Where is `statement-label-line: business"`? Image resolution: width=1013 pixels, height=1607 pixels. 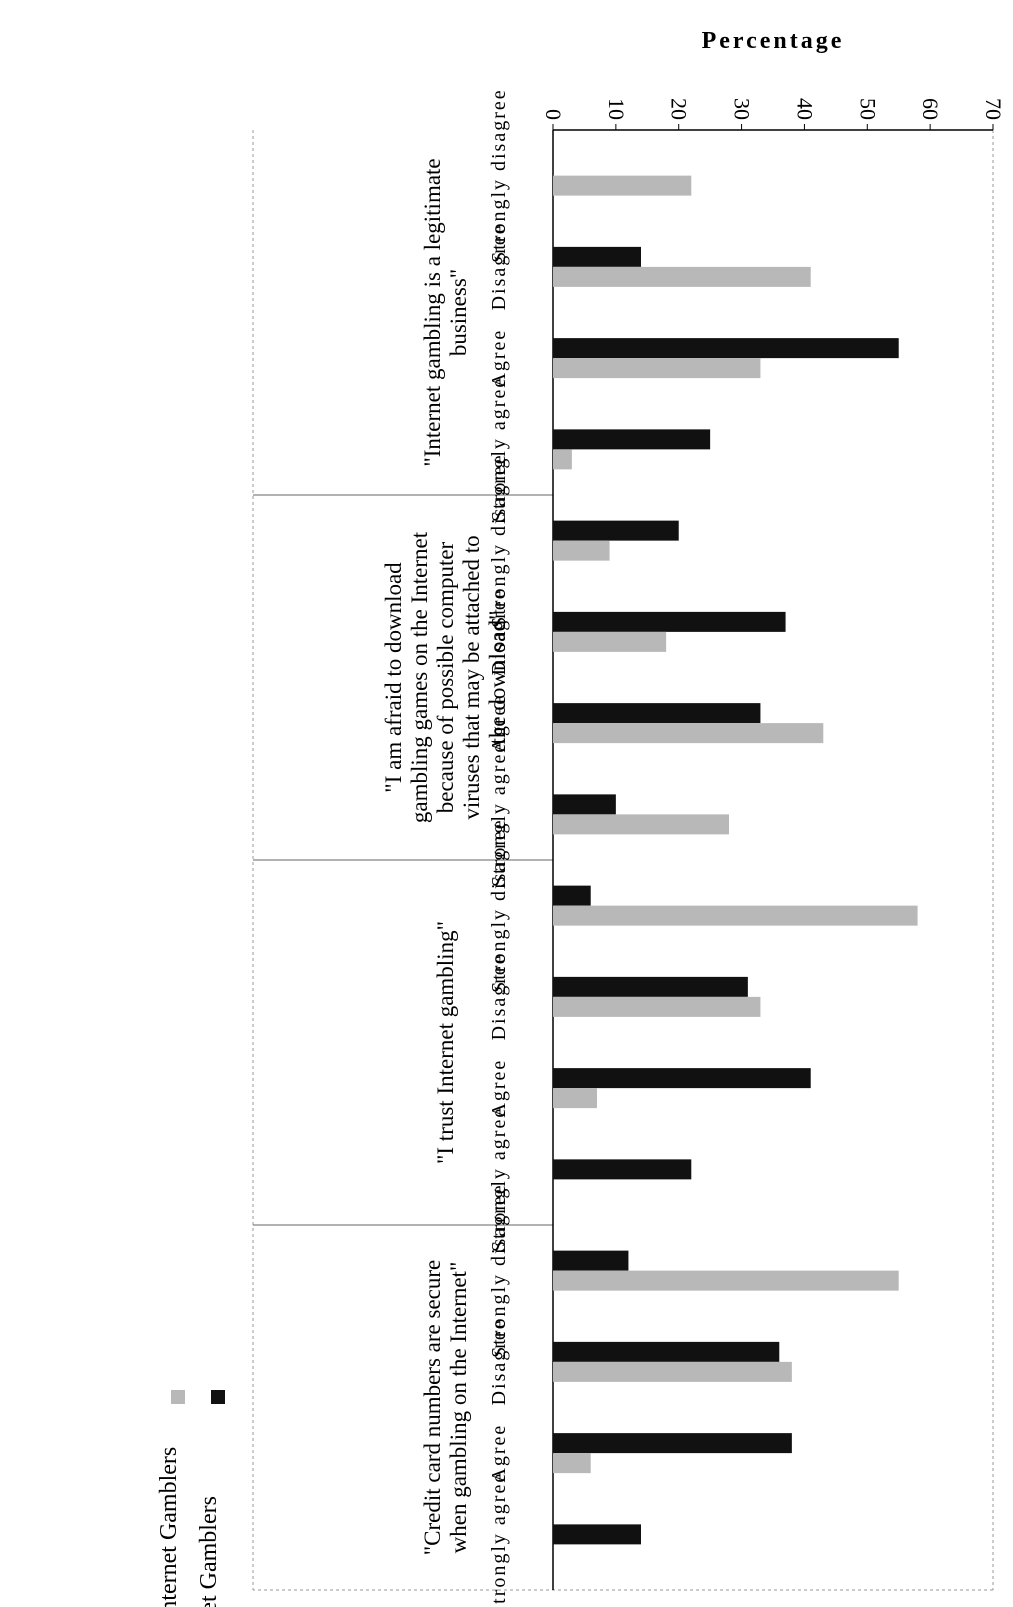 statement-label-line: business" is located at coordinates (458, 312).